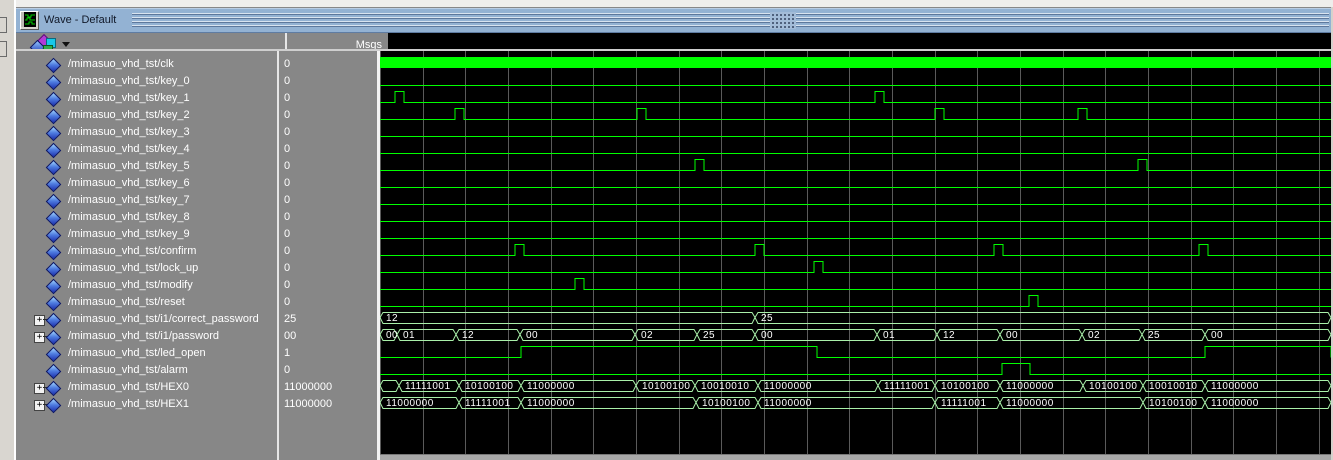 The width and height of the screenshot is (1333, 460). What do you see at coordinates (150, 252) in the screenshot?
I see `signal-row: /mimasuo_vhd_tst/confirm` at bounding box center [150, 252].